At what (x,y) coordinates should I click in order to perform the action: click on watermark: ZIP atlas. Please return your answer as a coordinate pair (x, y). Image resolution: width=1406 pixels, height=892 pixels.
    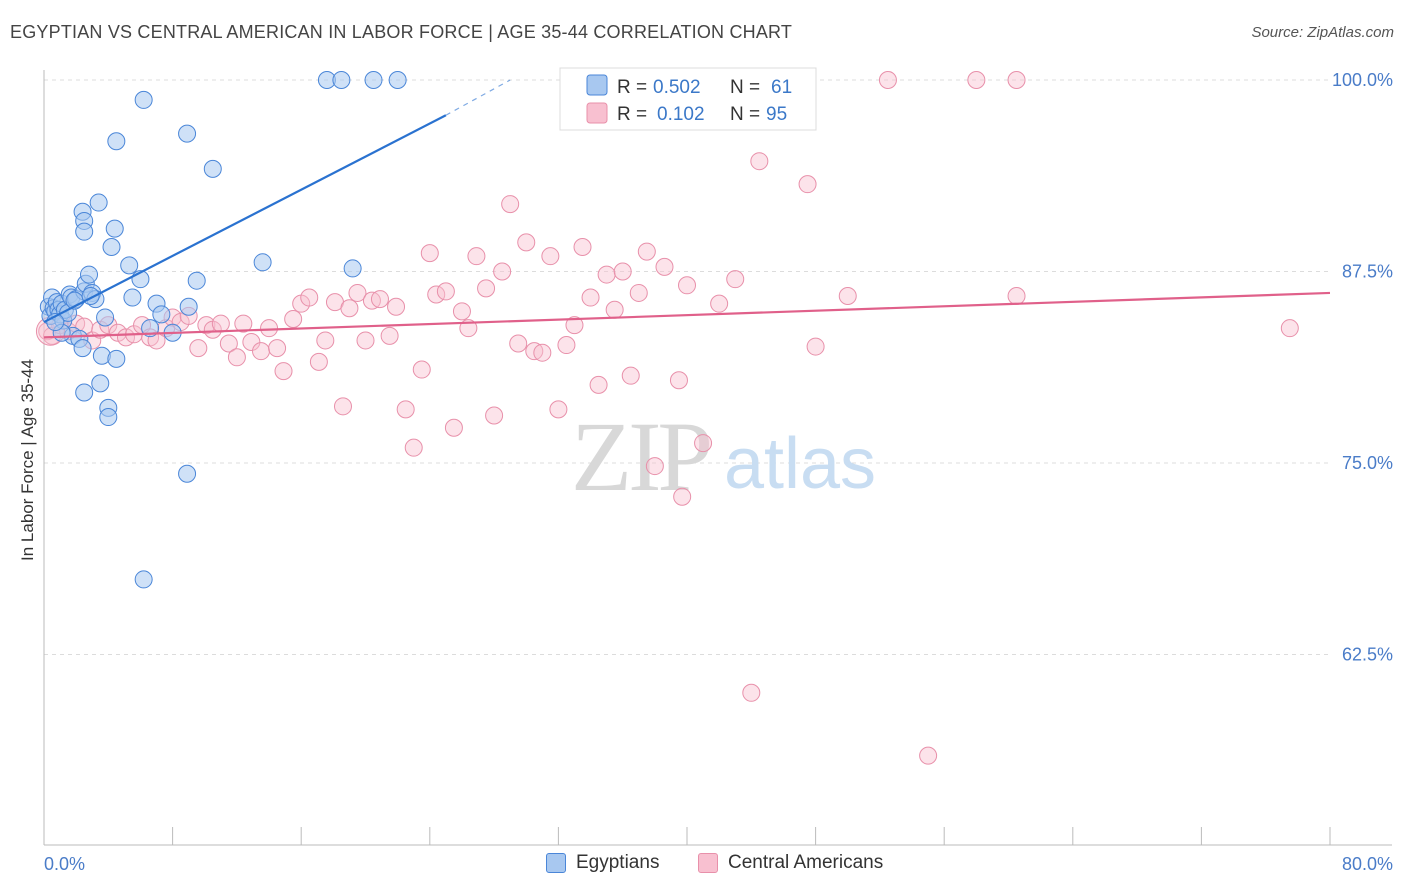
    Looking at the image, I should click on (723, 456).